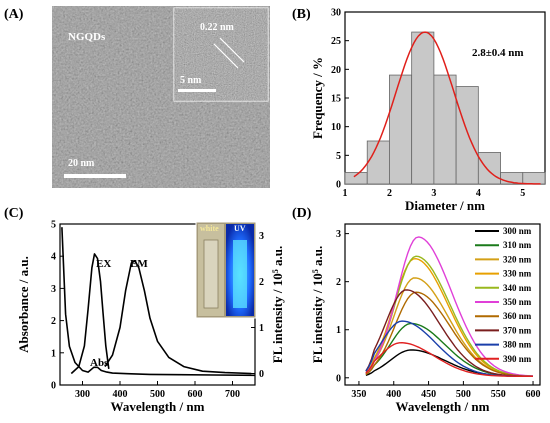 The image size is (550, 423). Describe the element at coordinates (517, 316) in the screenshot. I see `legend-label: 360 nm` at that location.